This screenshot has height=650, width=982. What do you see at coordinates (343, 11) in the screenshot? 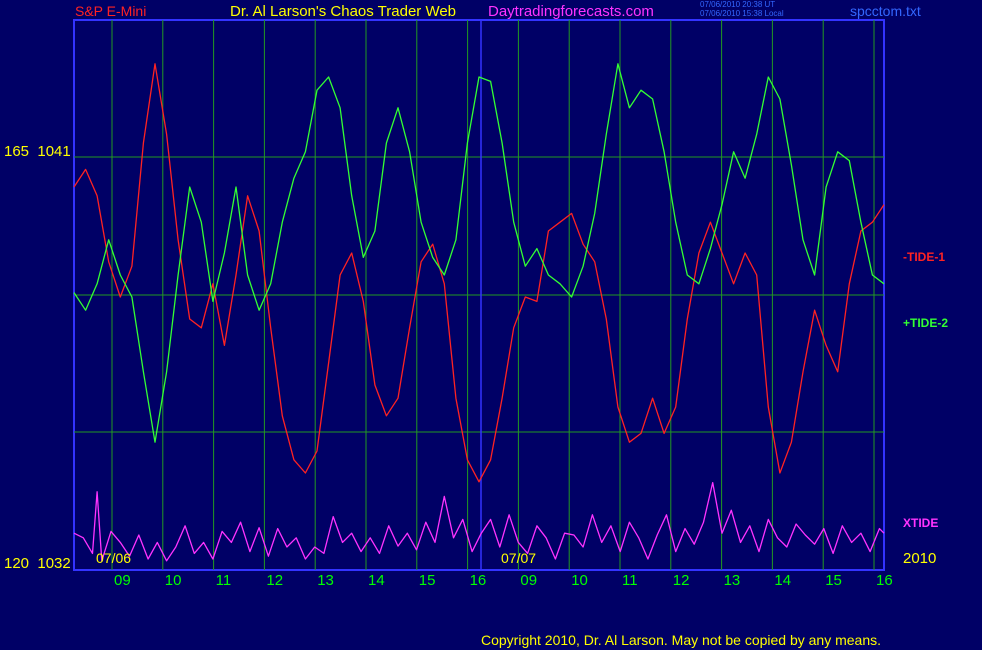
I see `chart-title: Dr. Al Larson's Chaos Trader Web` at bounding box center [343, 11].